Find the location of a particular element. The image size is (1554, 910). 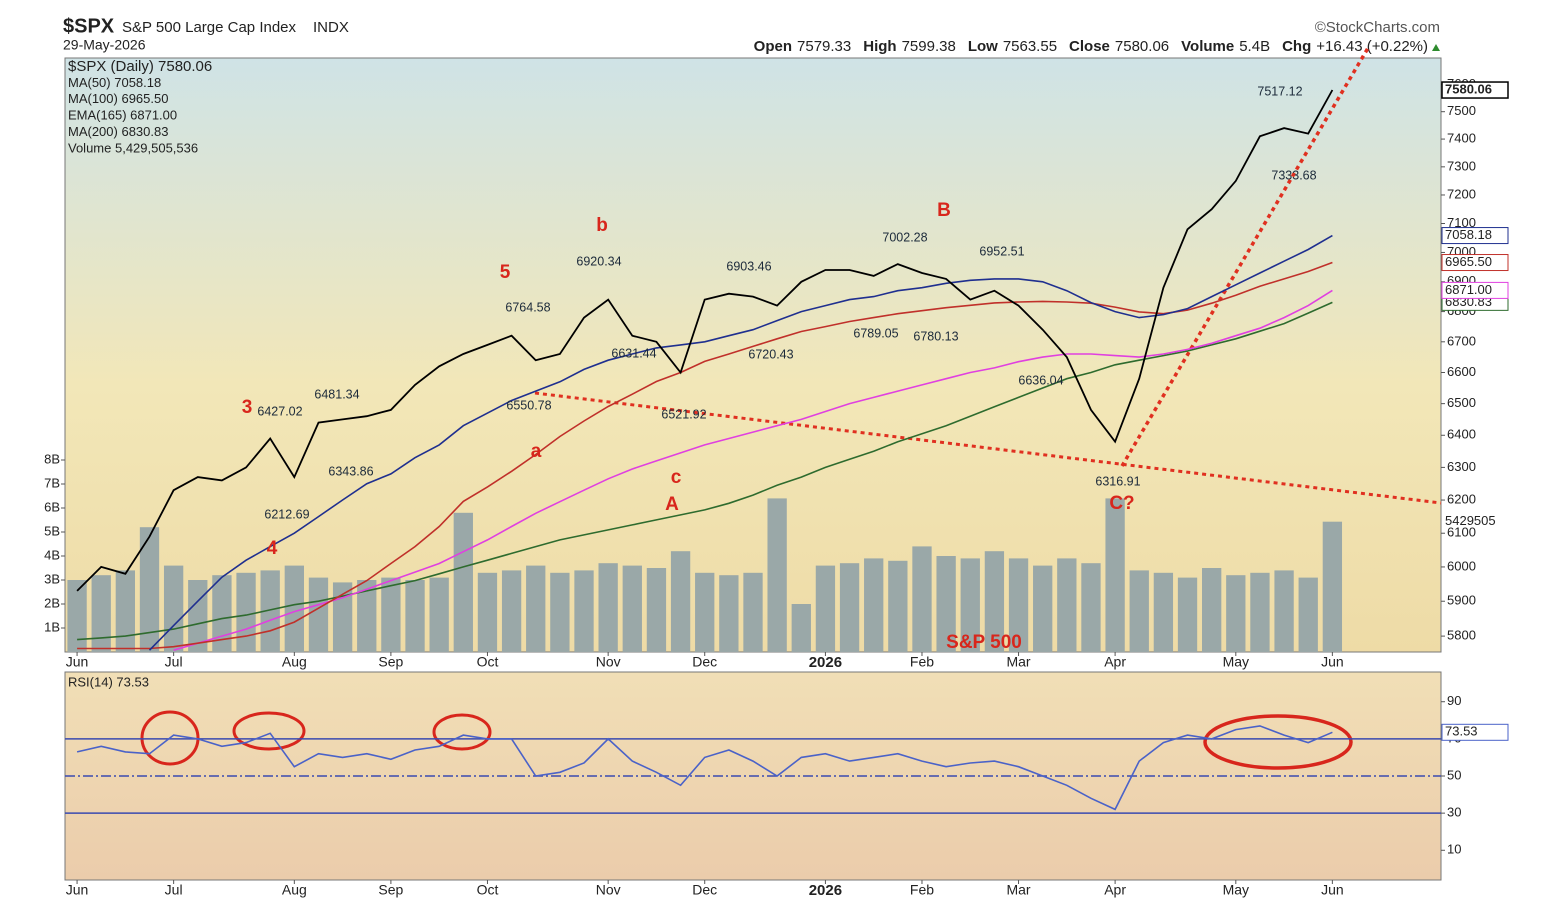

wave-label: 3 is located at coordinates (247, 407).